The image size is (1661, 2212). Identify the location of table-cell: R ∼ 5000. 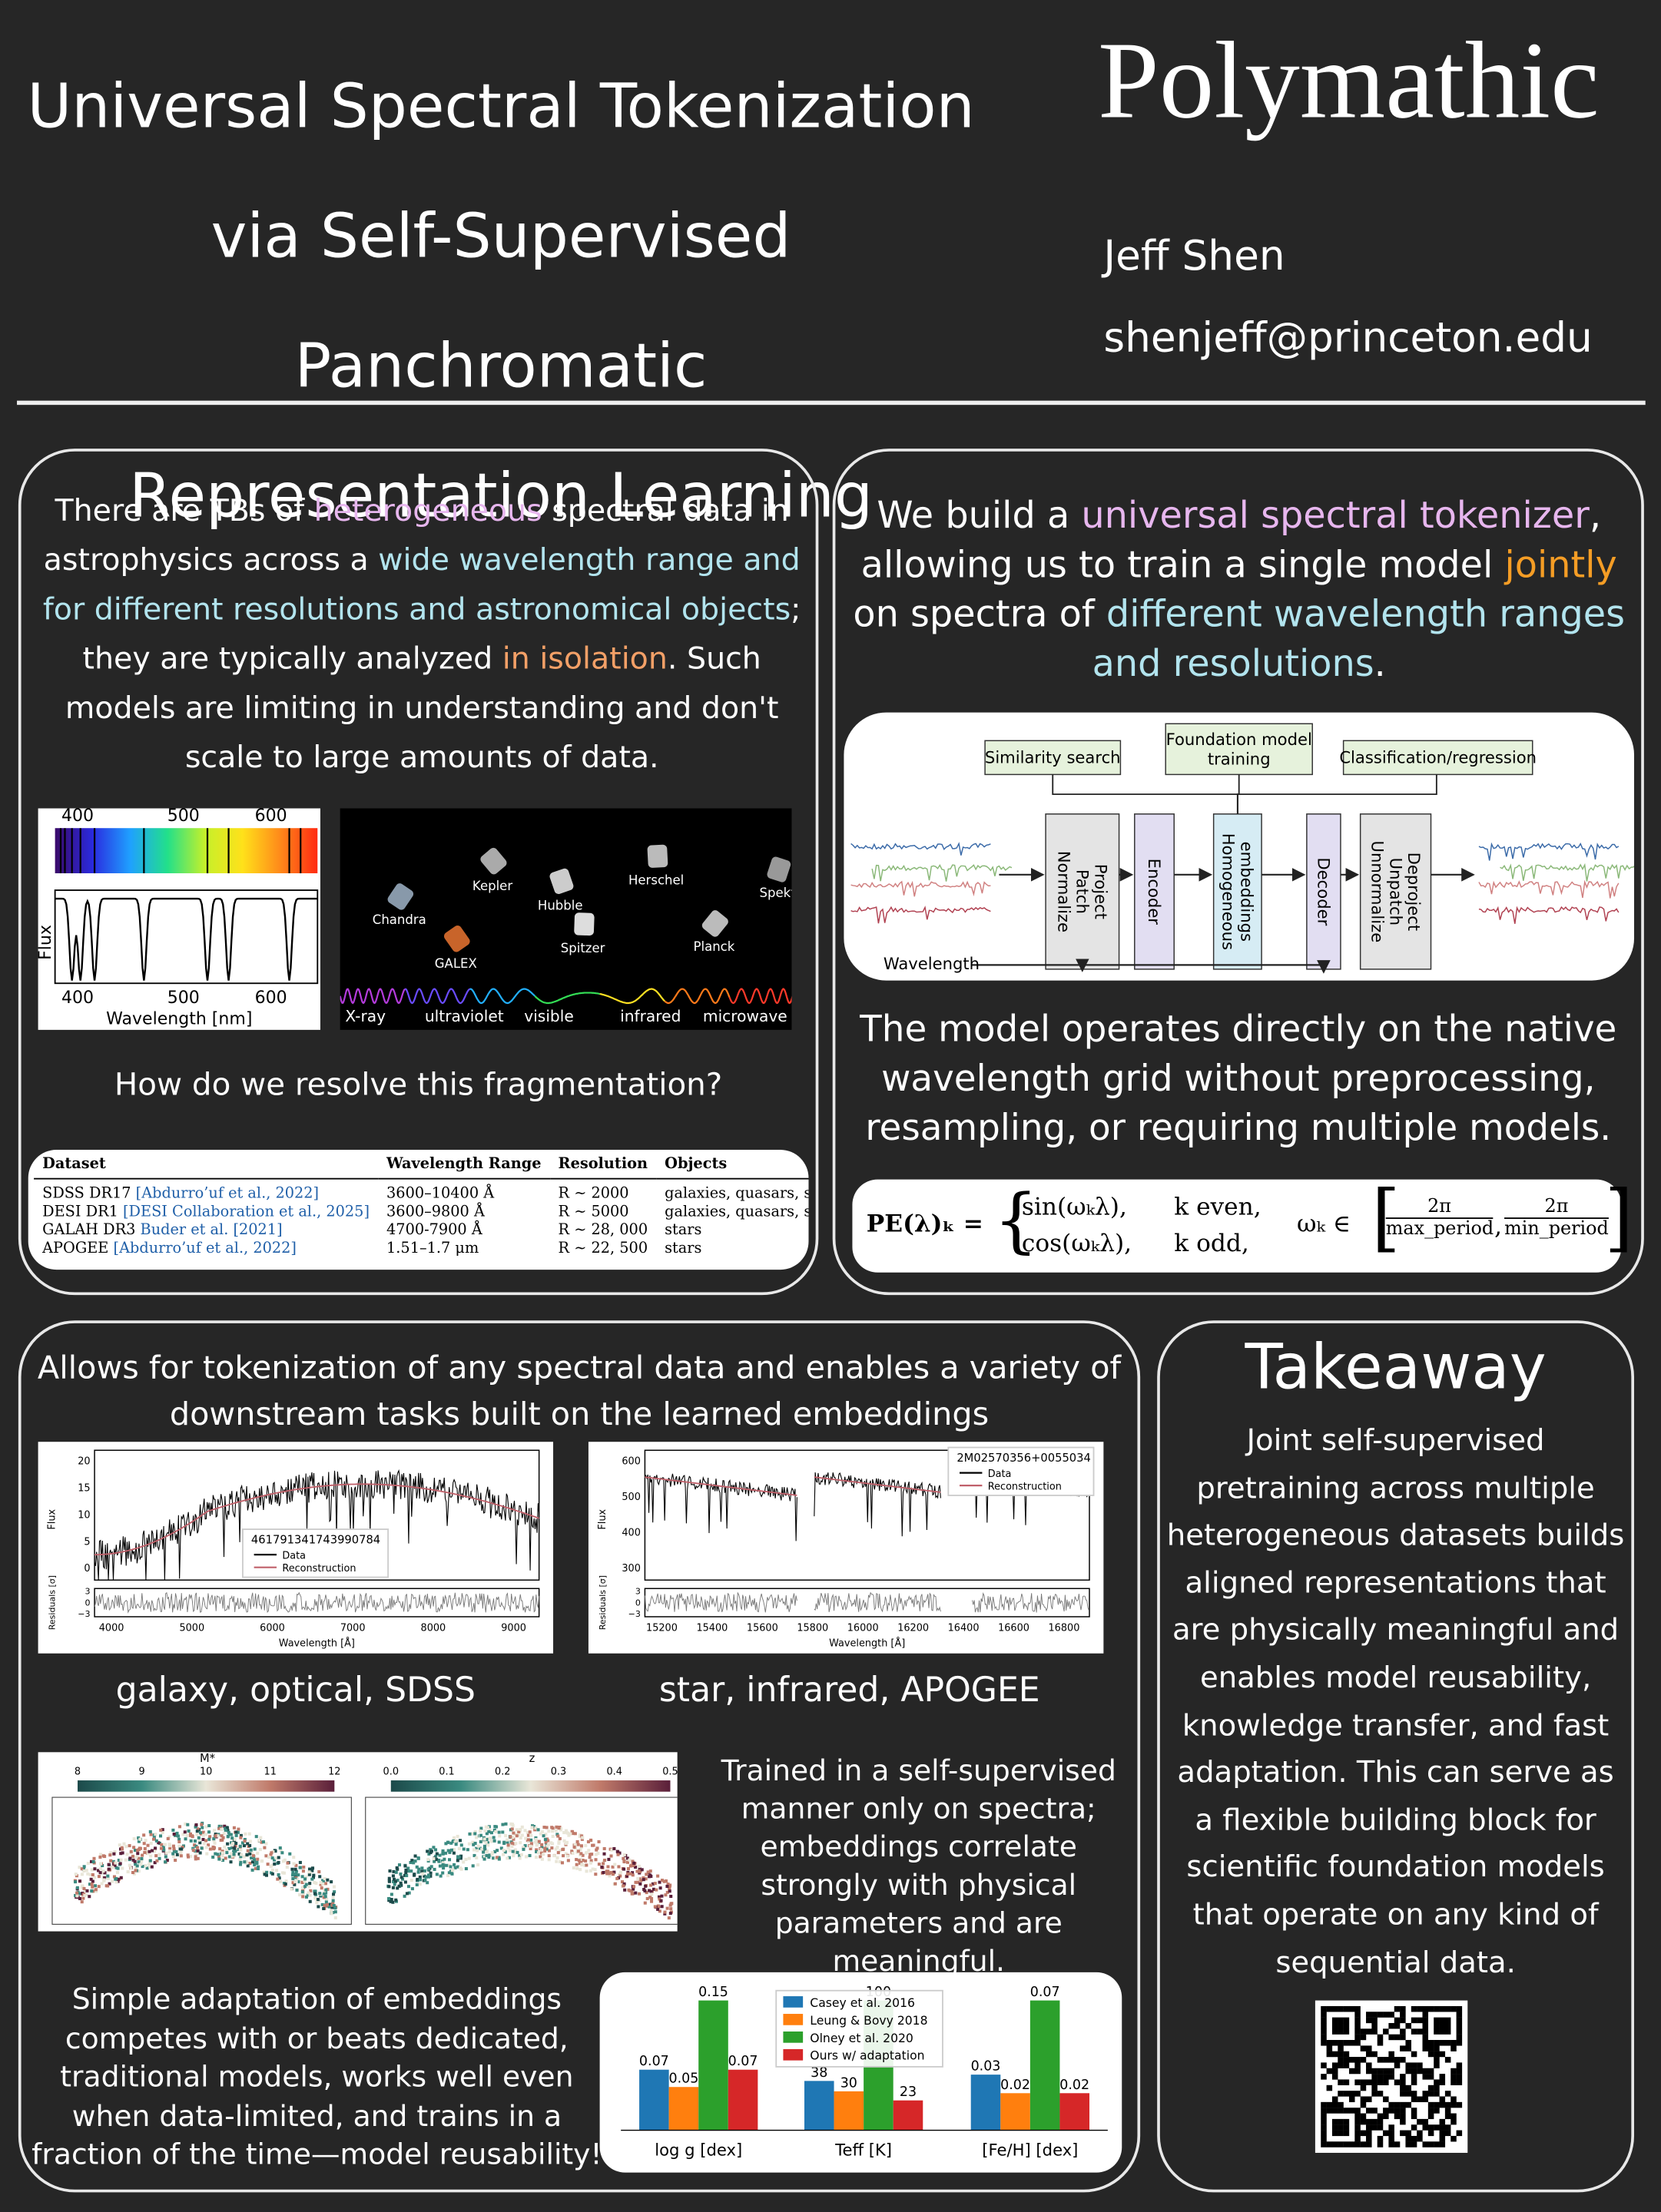
(593, 1211).